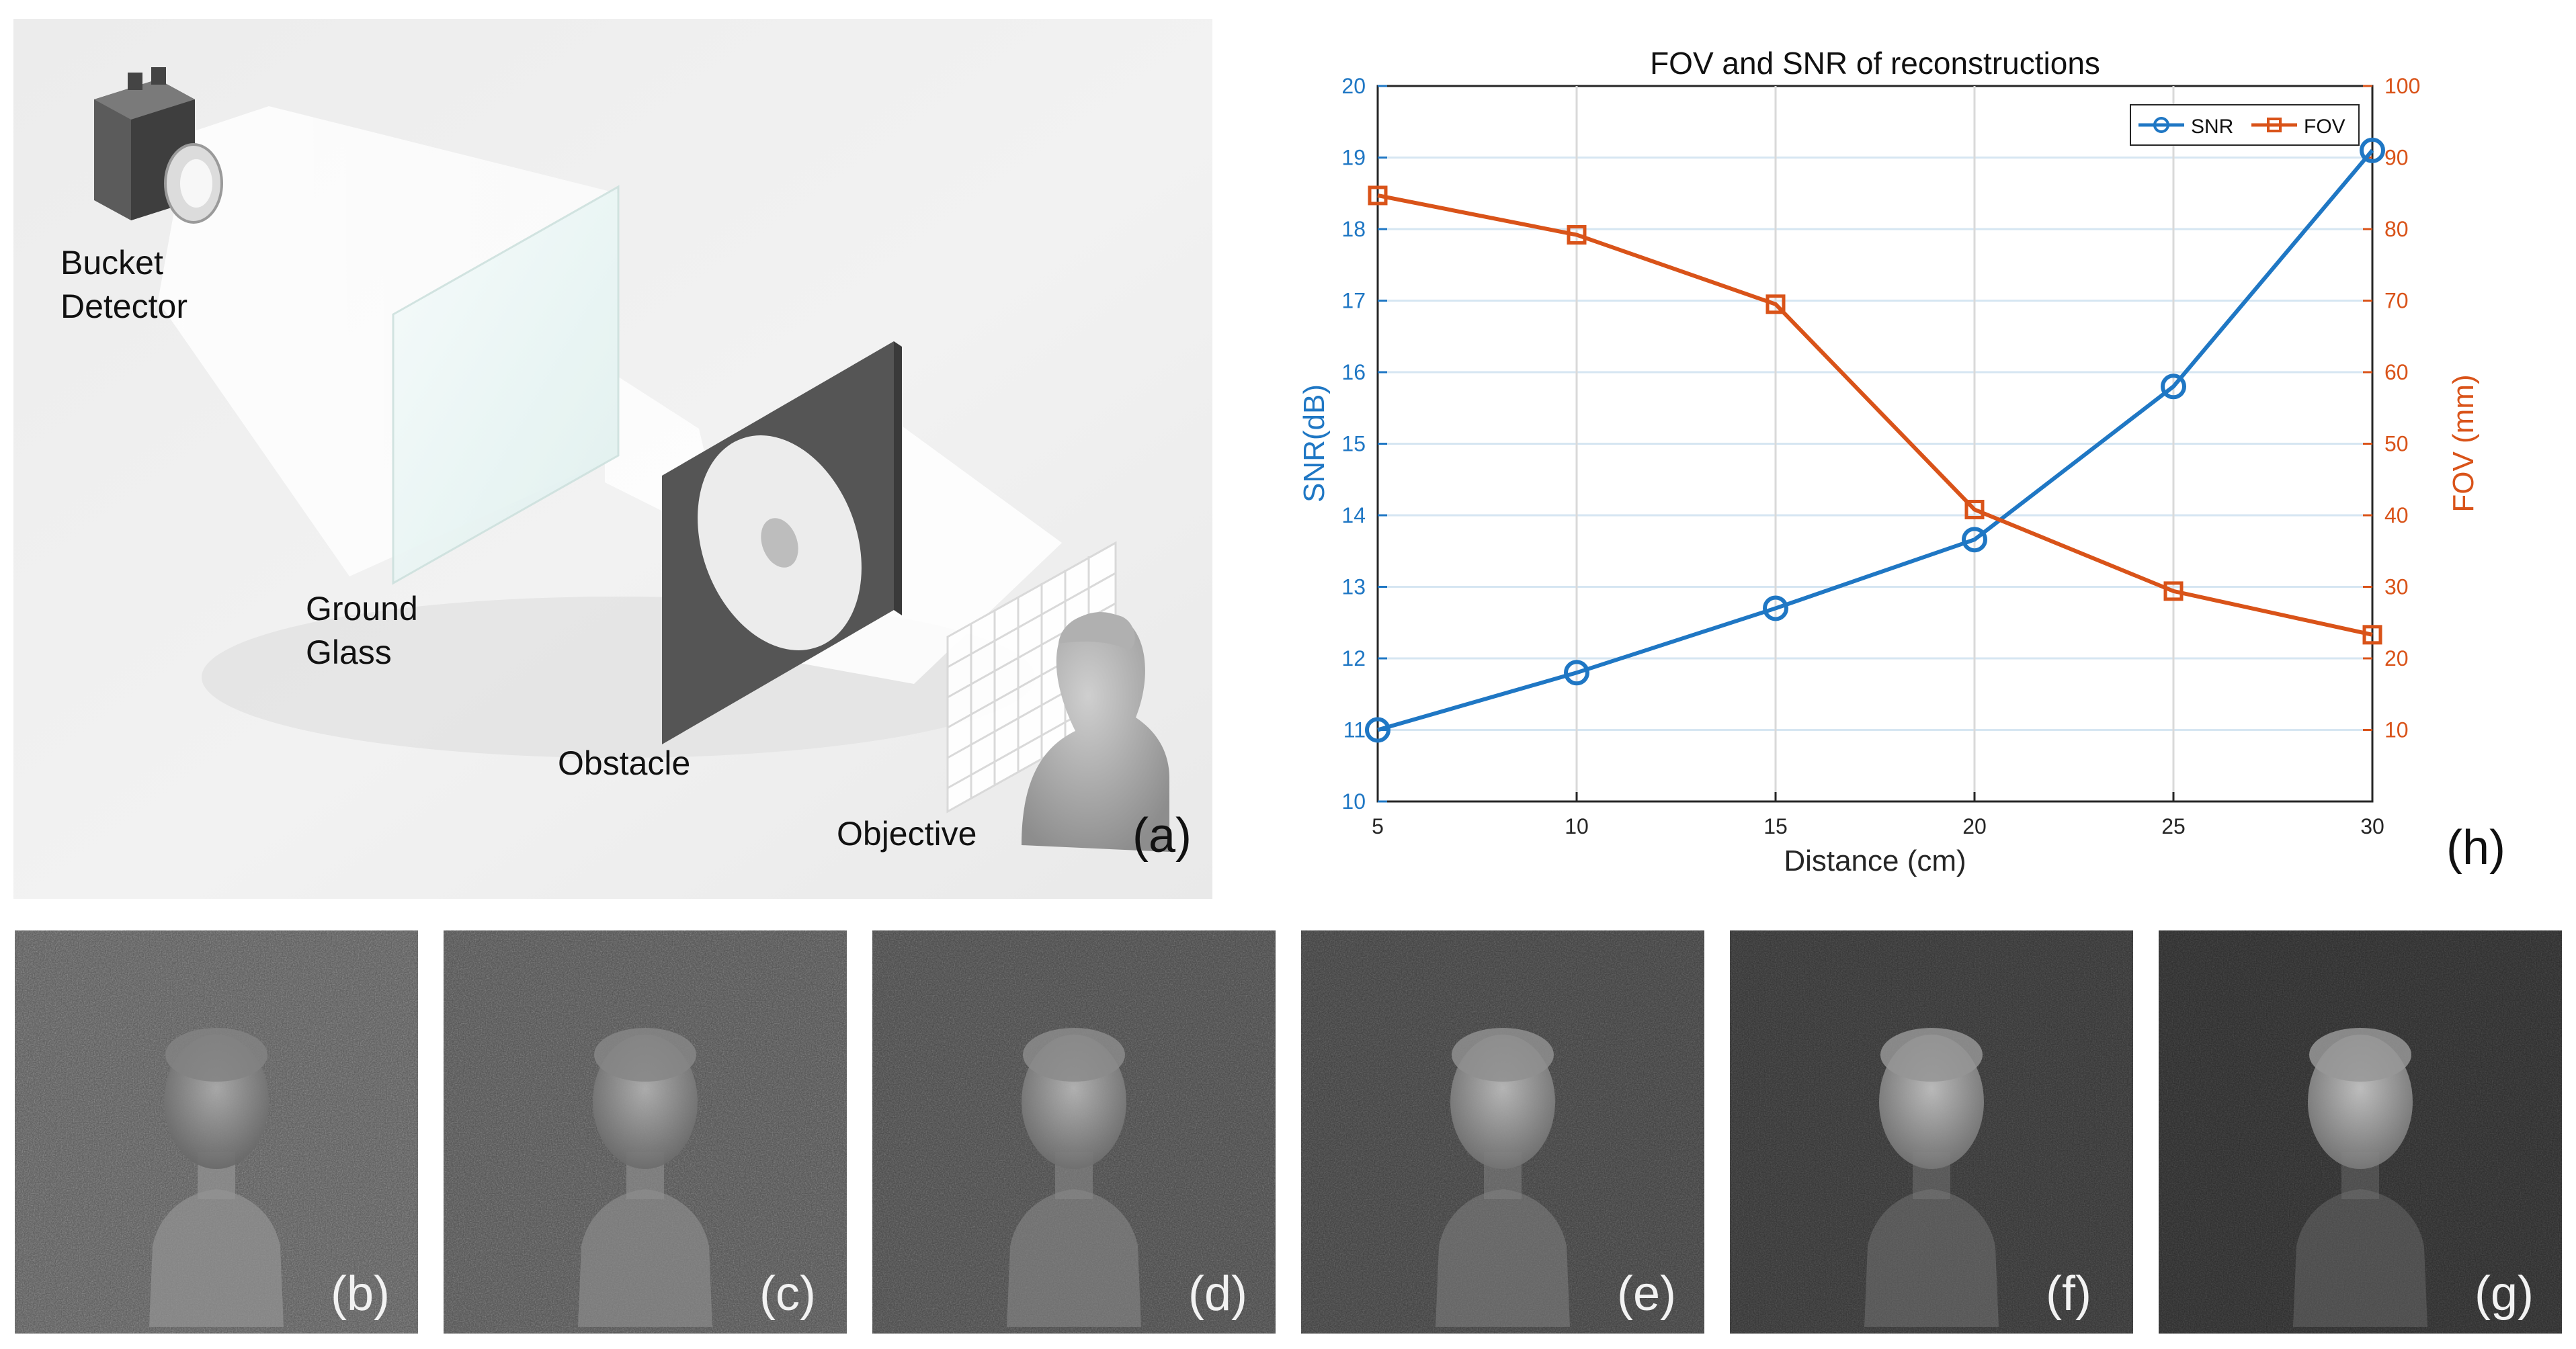  Describe the element at coordinates (1354, 730) in the screenshot. I see `y-tick-label: 11` at that location.